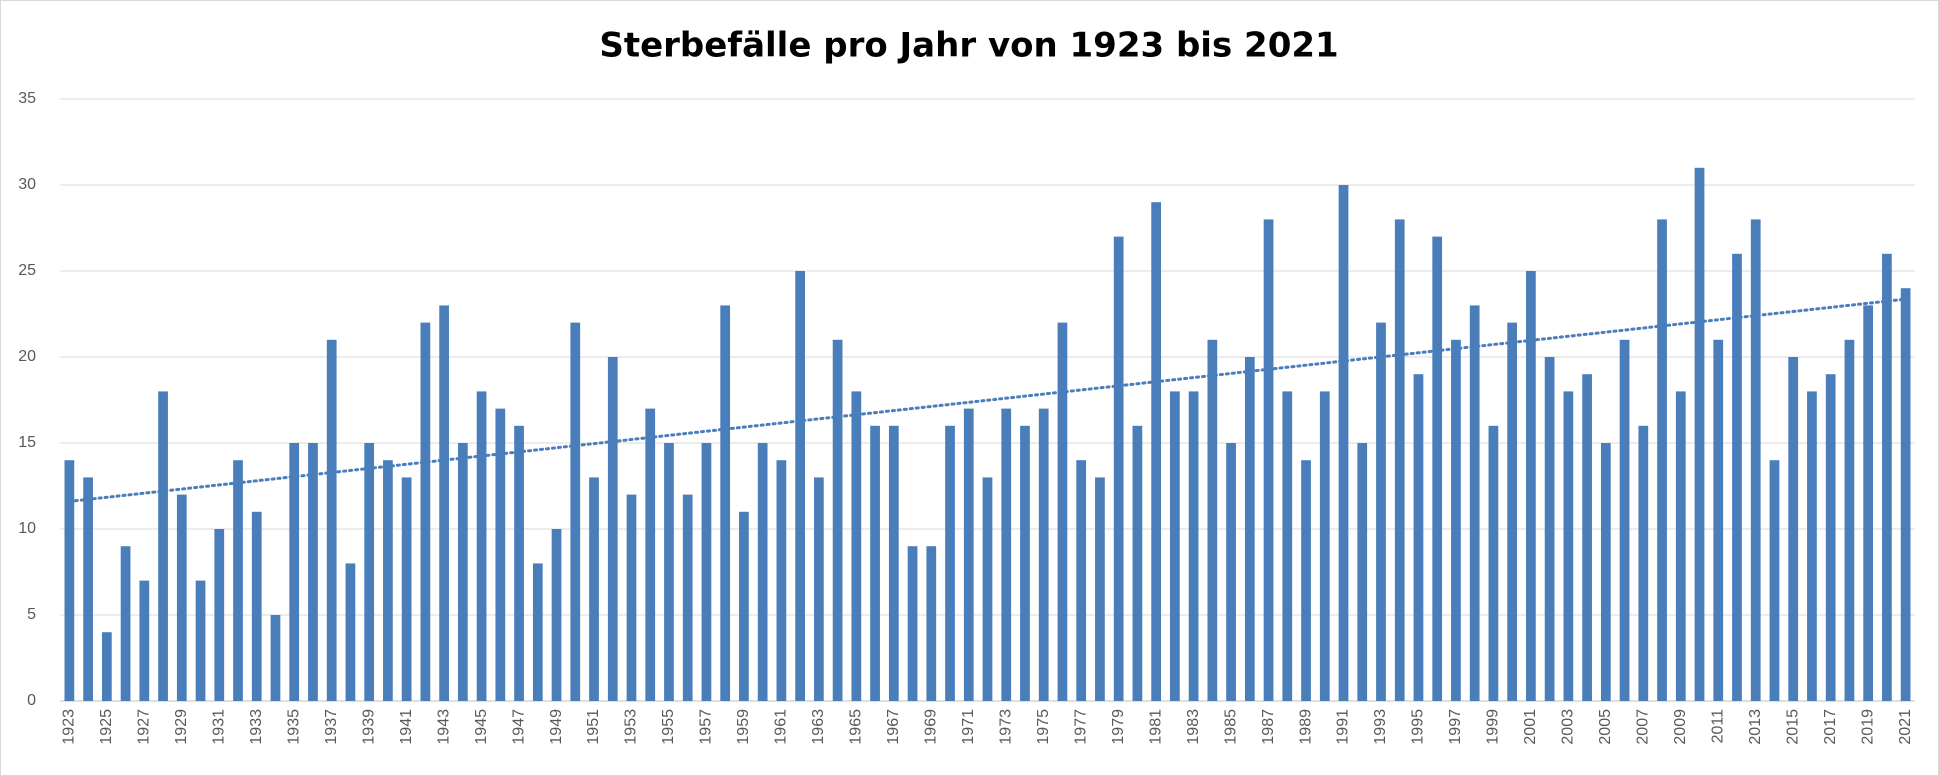 The height and width of the screenshot is (776, 1939). I want to click on x-tick-label: 1991, so click(1343, 727).